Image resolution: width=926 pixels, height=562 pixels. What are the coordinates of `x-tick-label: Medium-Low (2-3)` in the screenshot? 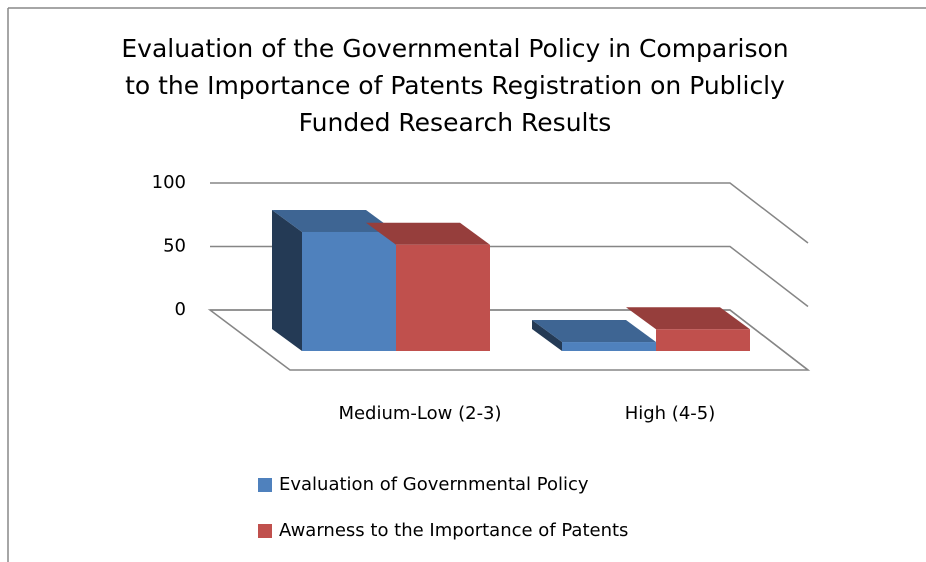 It's located at (419, 413).